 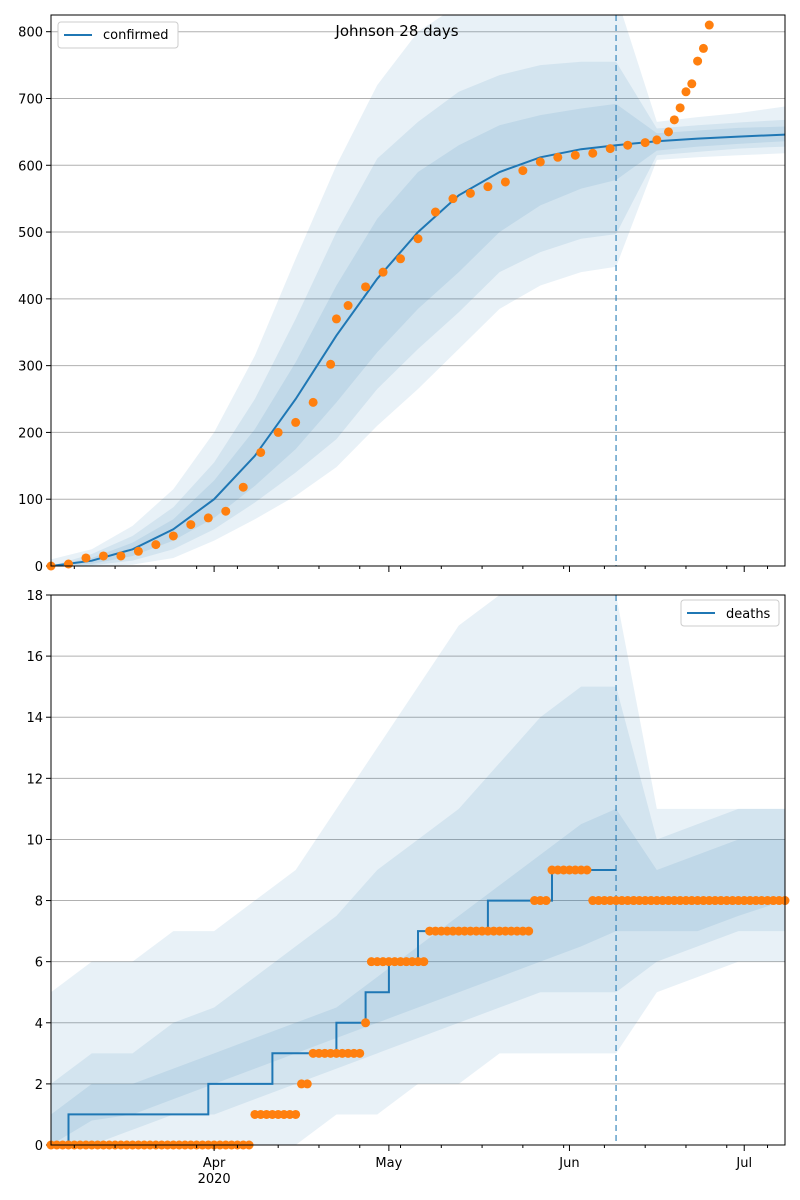 What do you see at coordinates (743, 1163) in the screenshot?
I see `x-tick-label: Jul` at bounding box center [743, 1163].